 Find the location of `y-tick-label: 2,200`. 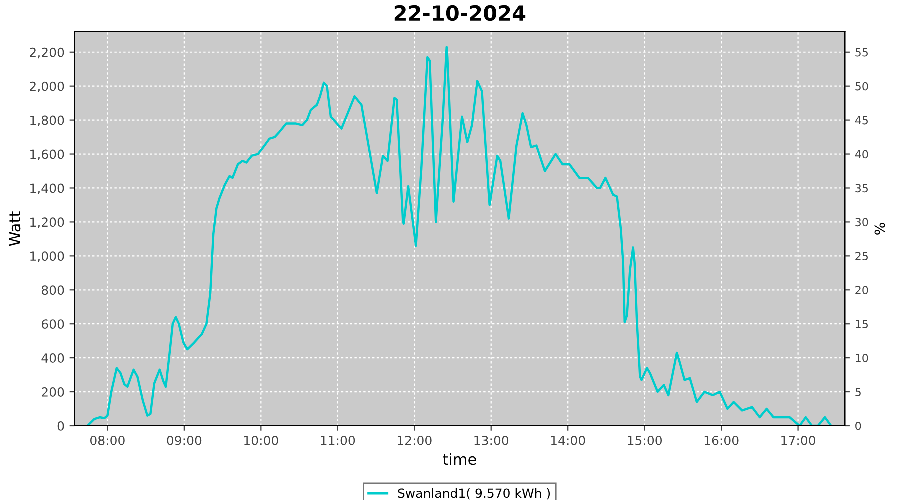

y-tick-label: 2,200 is located at coordinates (47, 53).